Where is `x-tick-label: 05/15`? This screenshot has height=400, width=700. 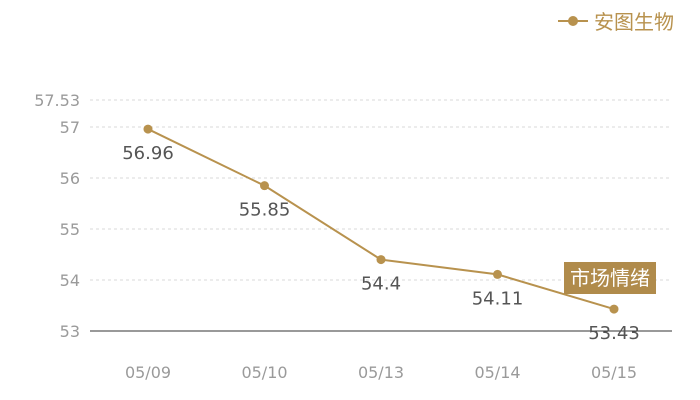
x-tick-label: 05/15 is located at coordinates (614, 372).